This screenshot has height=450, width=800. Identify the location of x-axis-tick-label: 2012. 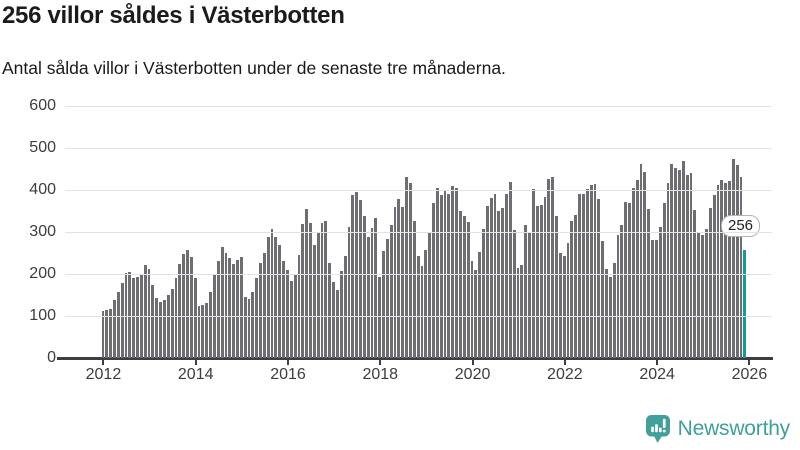
(103, 374).